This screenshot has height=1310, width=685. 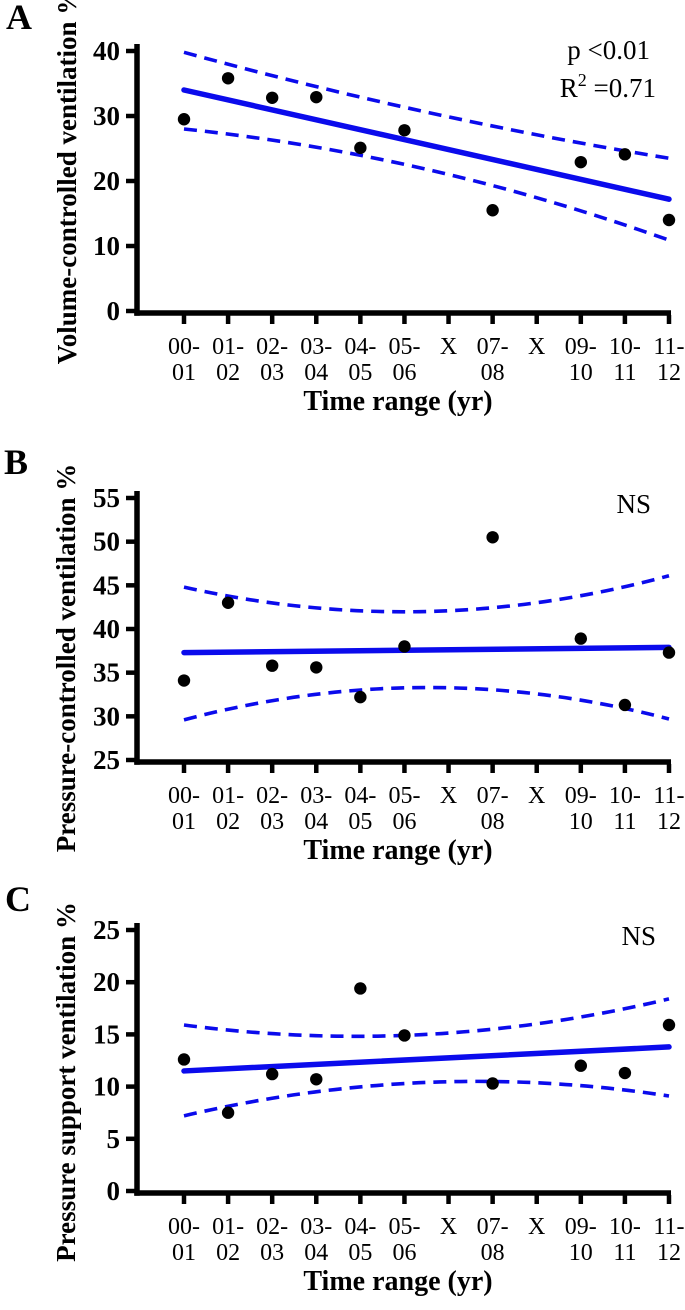 What do you see at coordinates (272, 347) in the screenshot?
I see `x-tick-label-line1: 02-` at bounding box center [272, 347].